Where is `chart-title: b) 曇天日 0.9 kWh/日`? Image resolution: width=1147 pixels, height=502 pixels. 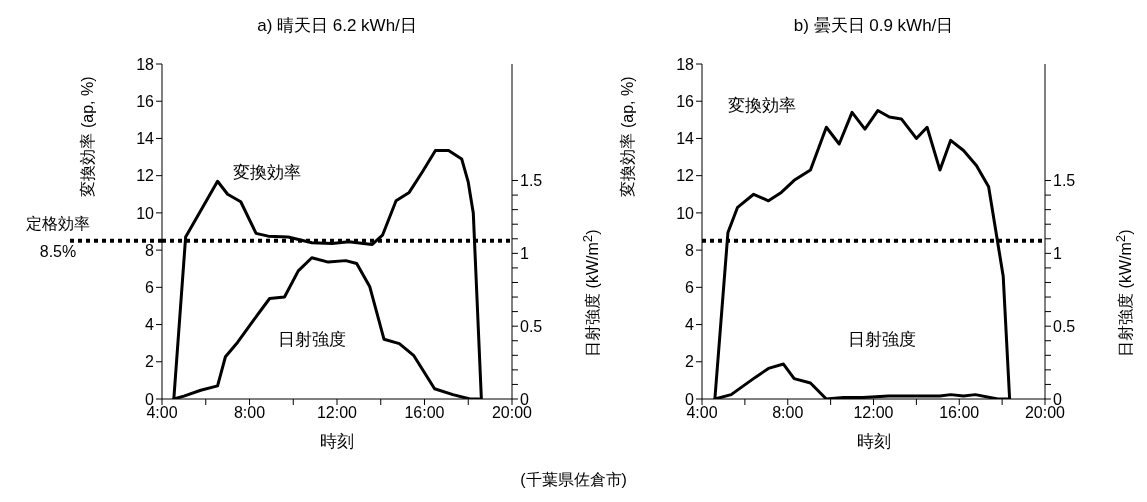
chart-title: b) 曇天日 0.9 kWh/日 is located at coordinates (873, 26).